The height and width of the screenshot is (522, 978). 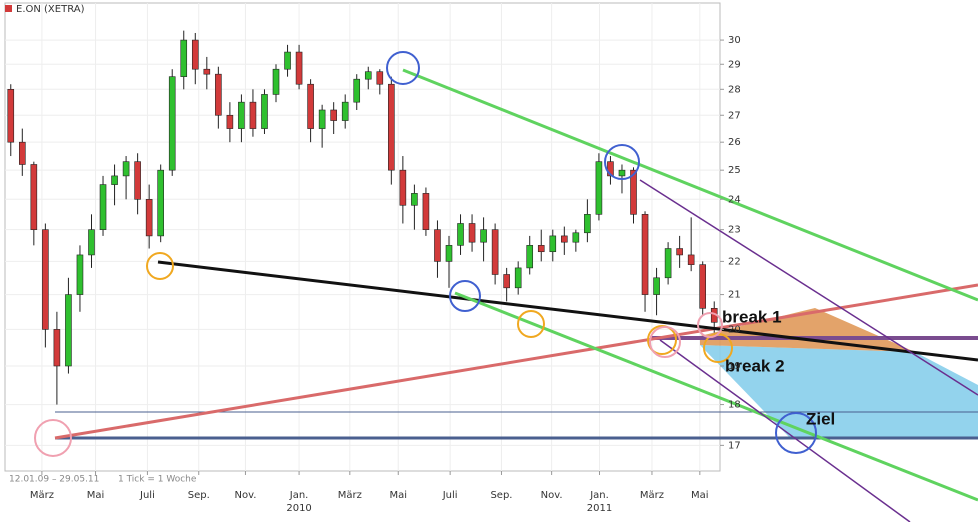 I want to click on y-tick-label: 21, so click(x=734, y=295).